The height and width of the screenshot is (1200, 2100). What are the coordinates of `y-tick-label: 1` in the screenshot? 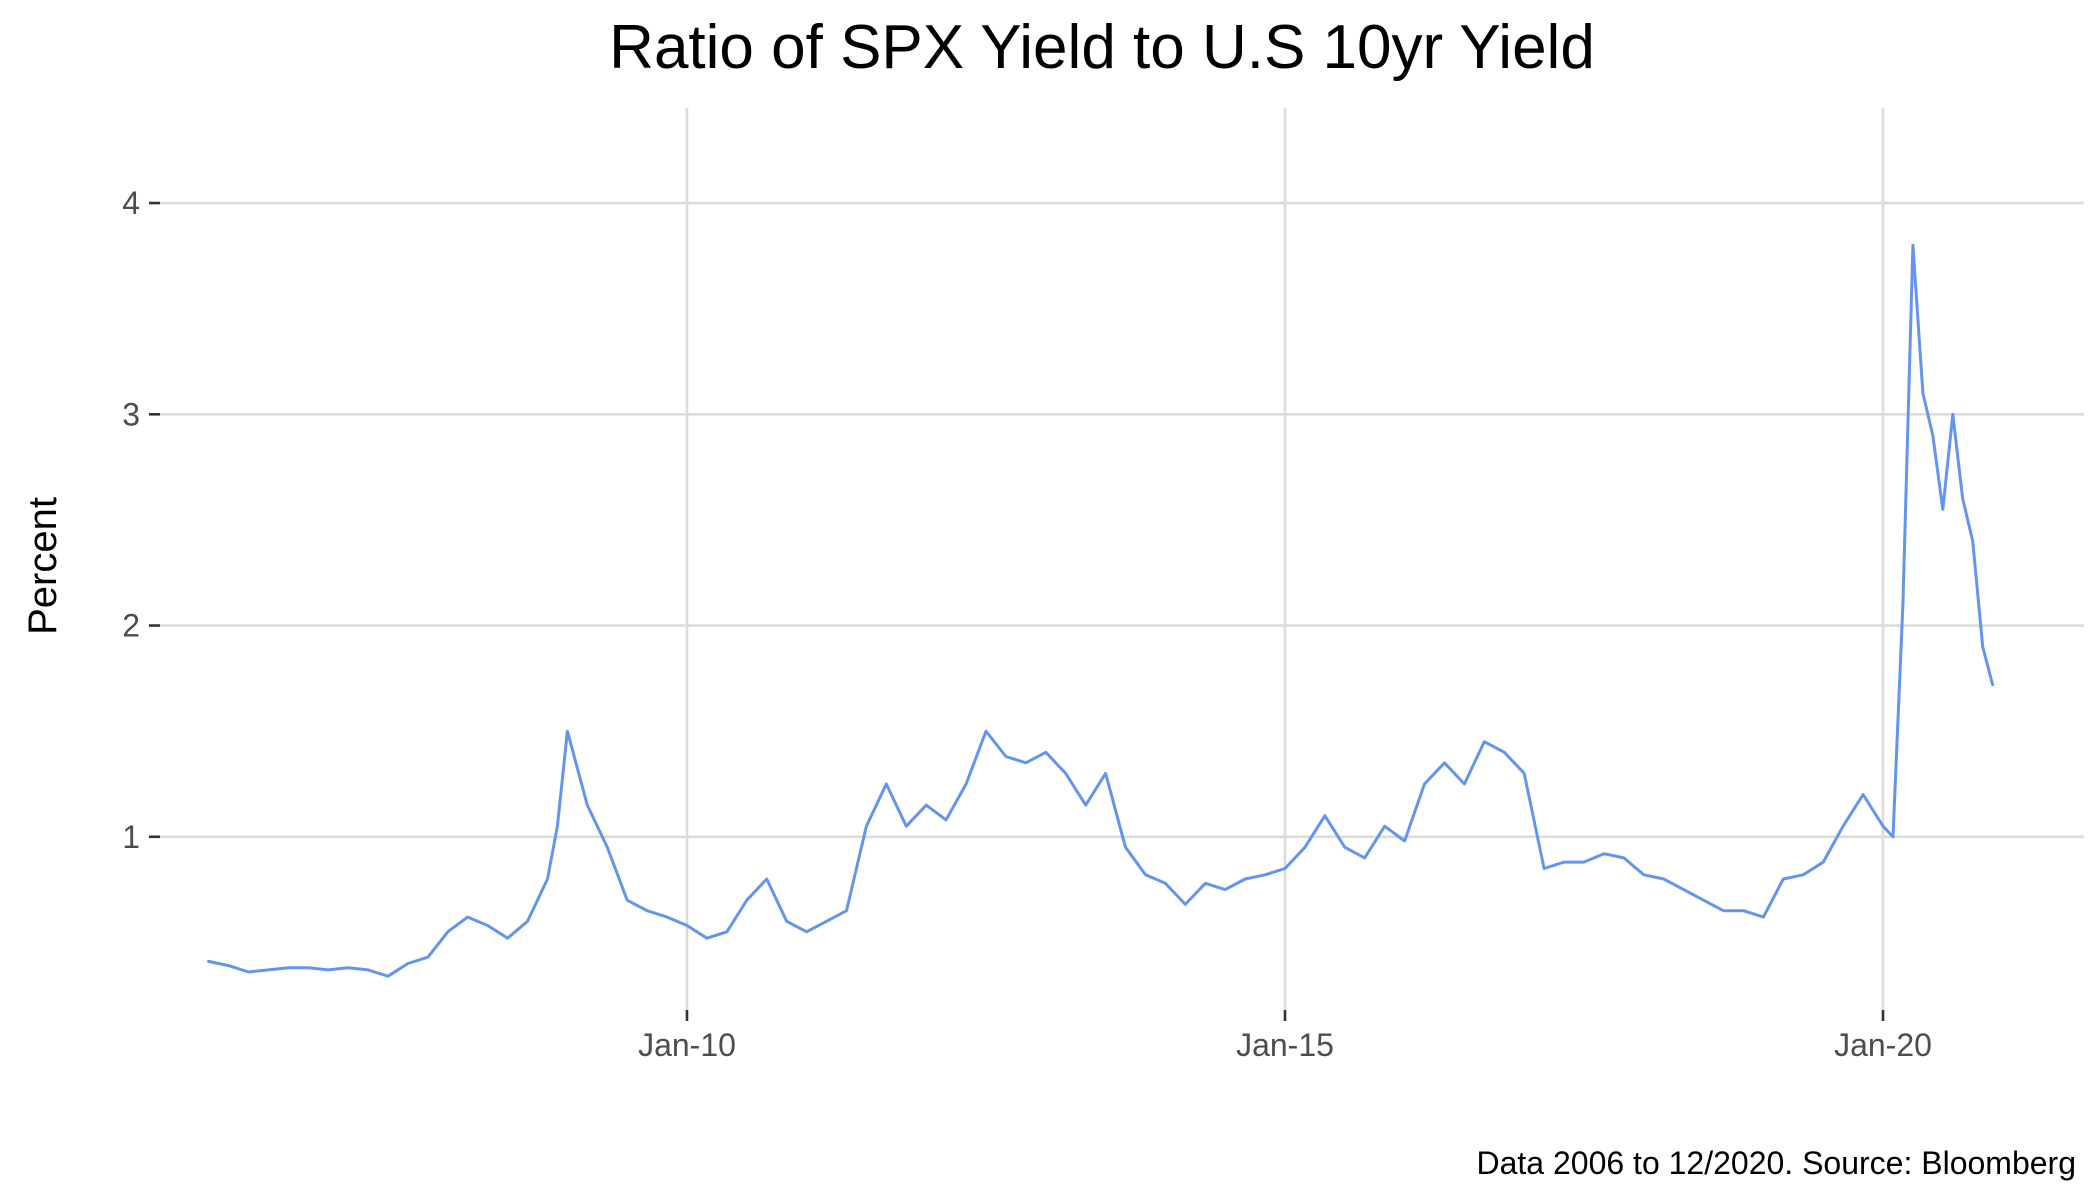 It's located at (131, 837).